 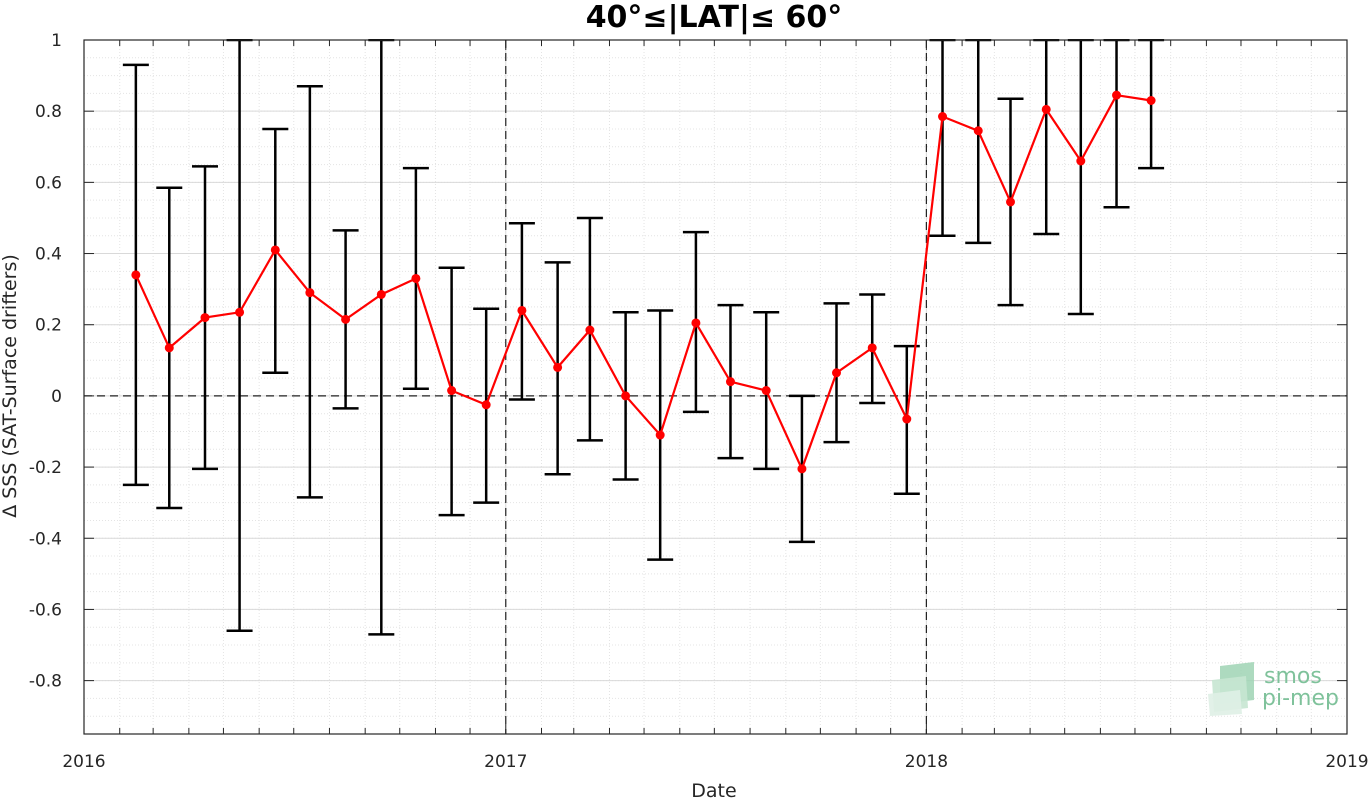 What do you see at coordinates (505, 762) in the screenshot?
I see `x-tick-label: 2017` at bounding box center [505, 762].